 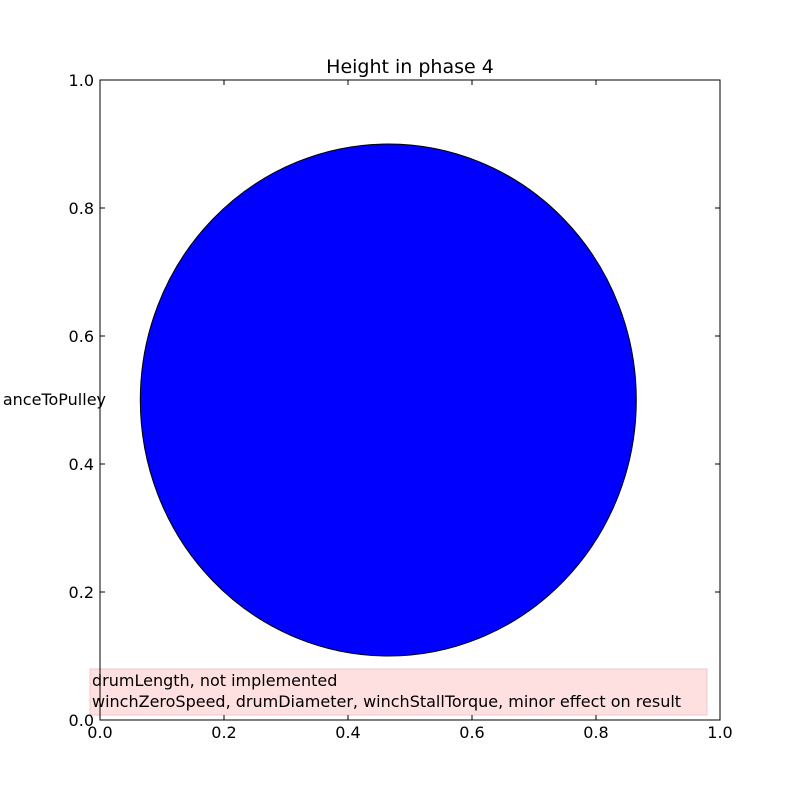 What do you see at coordinates (81, 208) in the screenshot?
I see `y-tick-label: 0.8` at bounding box center [81, 208].